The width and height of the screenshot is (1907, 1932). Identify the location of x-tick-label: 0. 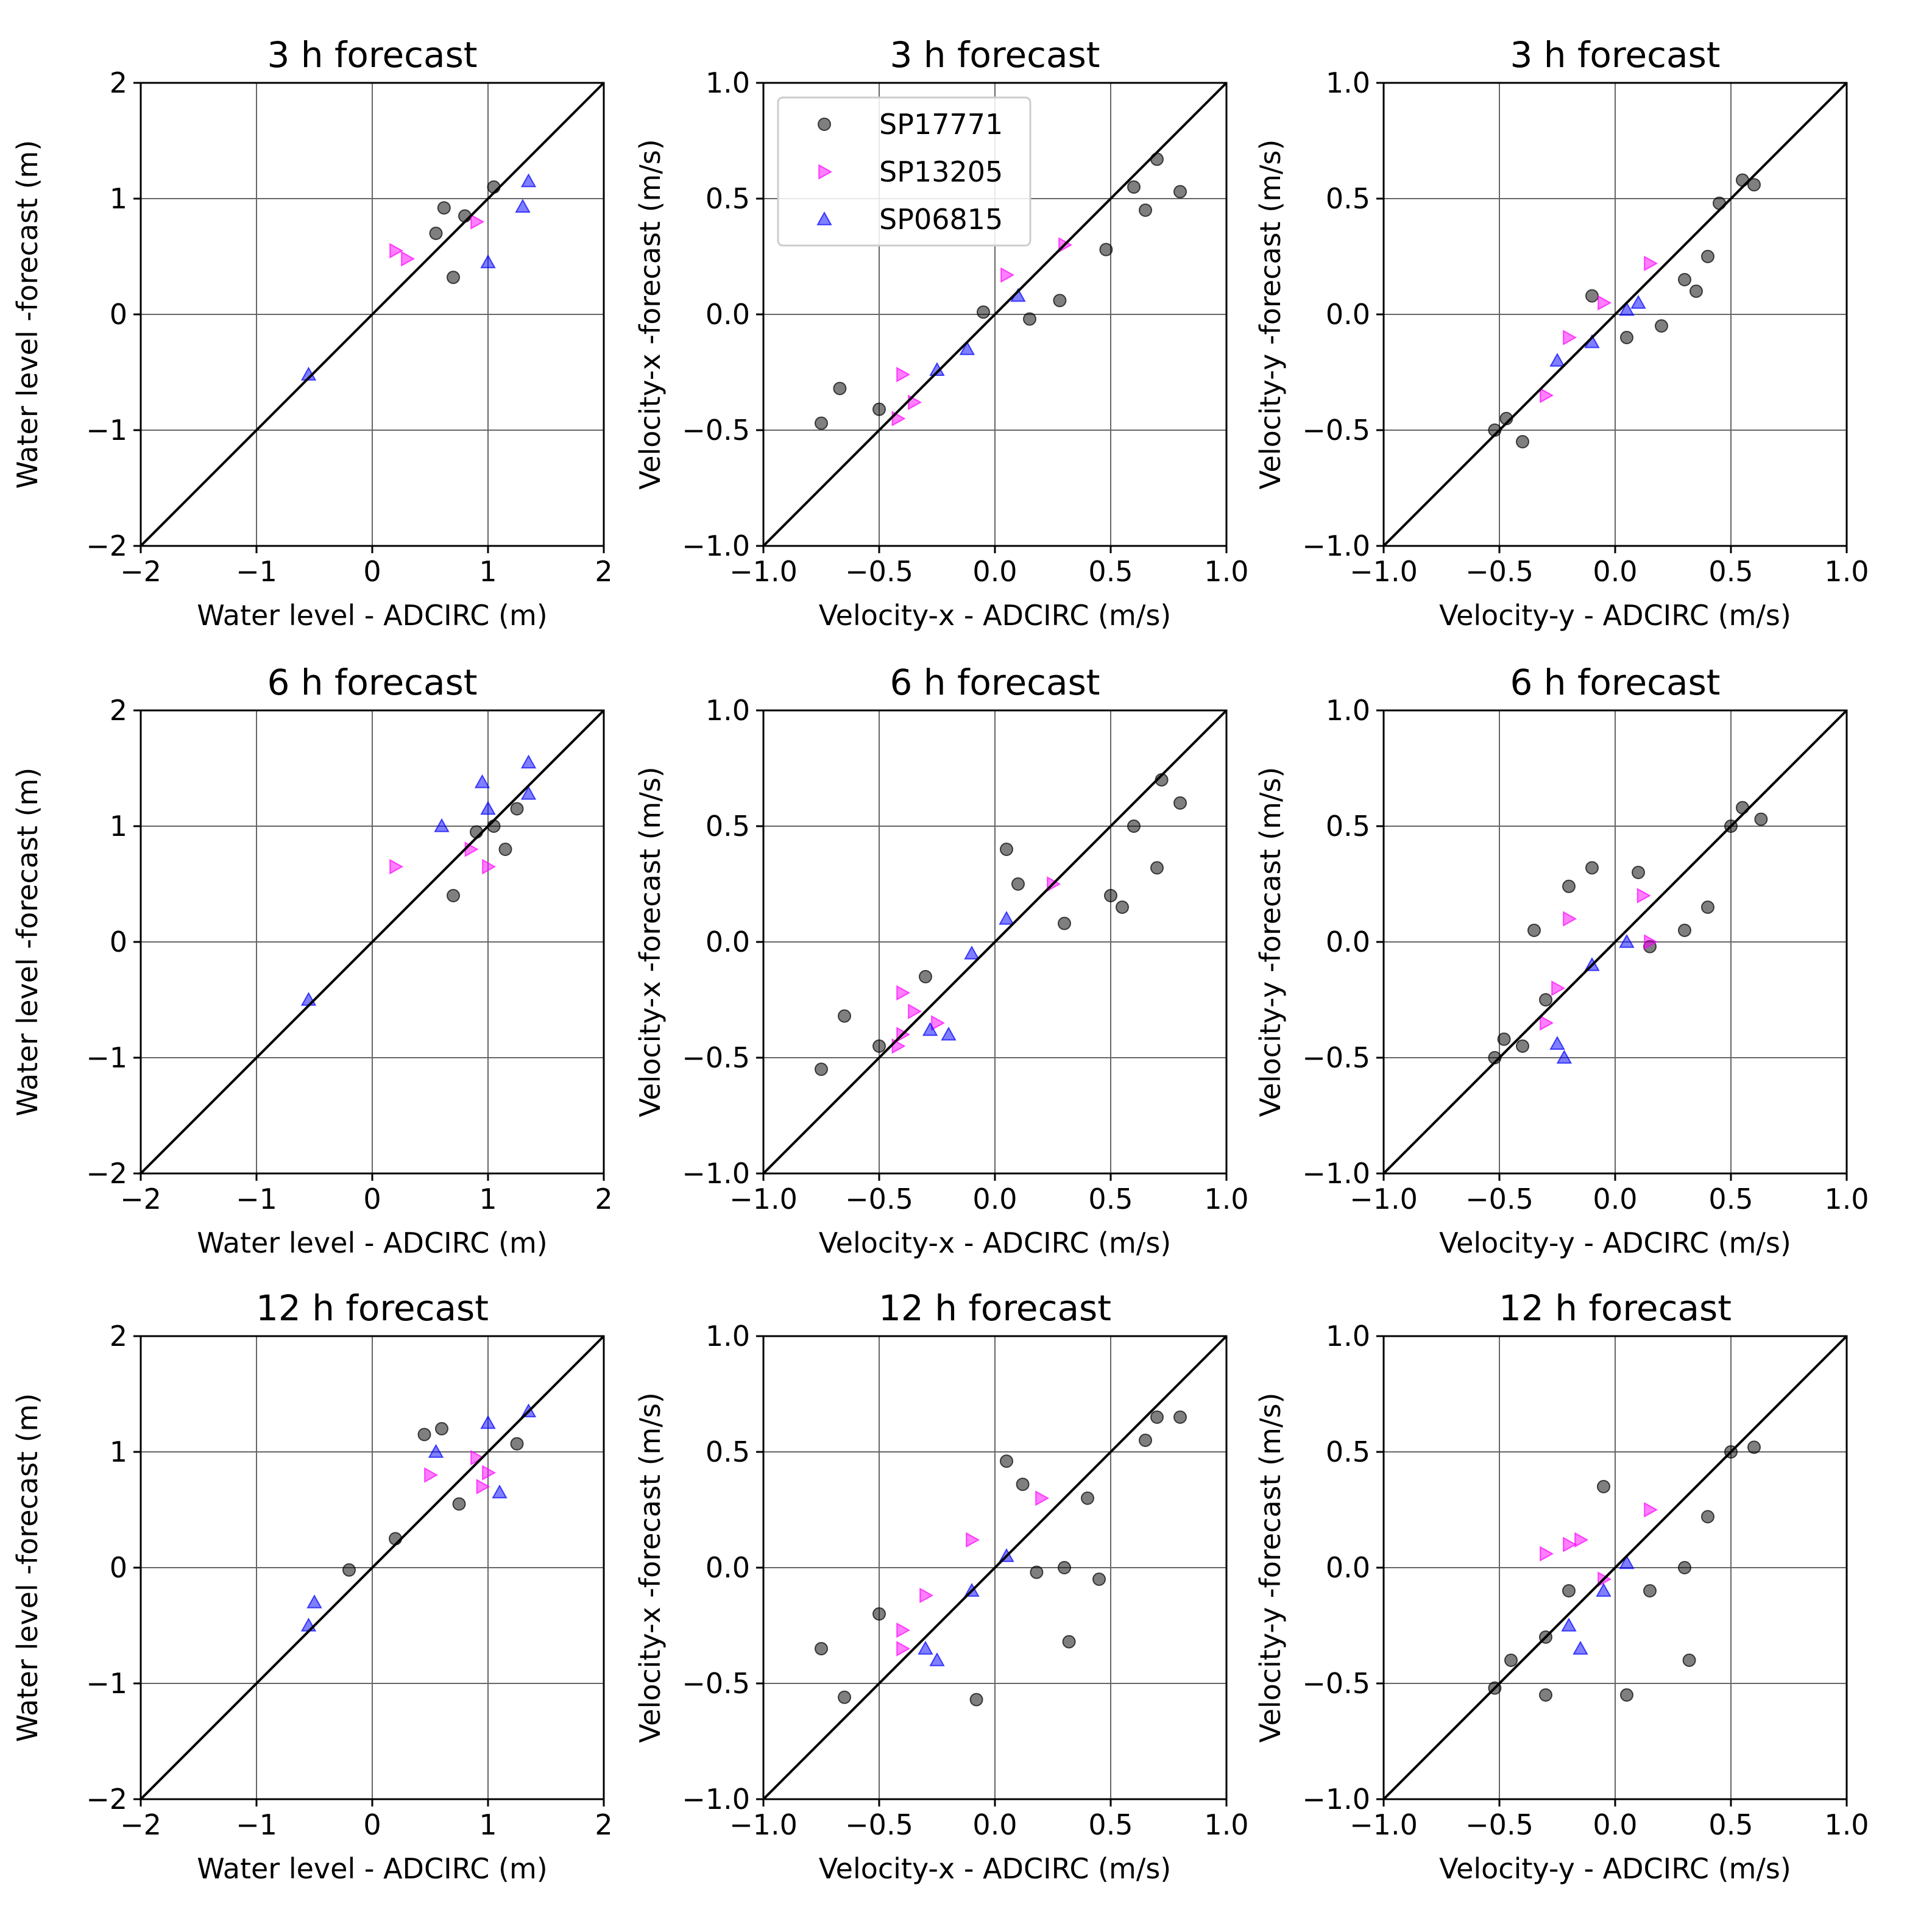
(372, 571).